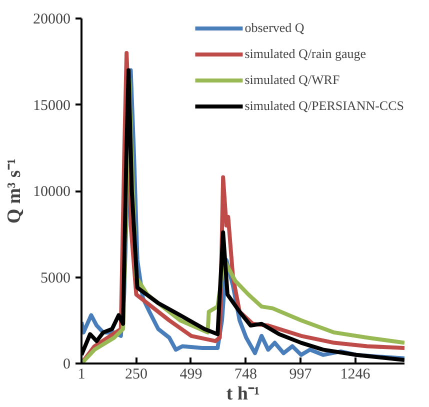 This screenshot has height=407, width=429. Describe the element at coordinates (51, 106) in the screenshot. I see `y-tick-label: 15000` at that location.